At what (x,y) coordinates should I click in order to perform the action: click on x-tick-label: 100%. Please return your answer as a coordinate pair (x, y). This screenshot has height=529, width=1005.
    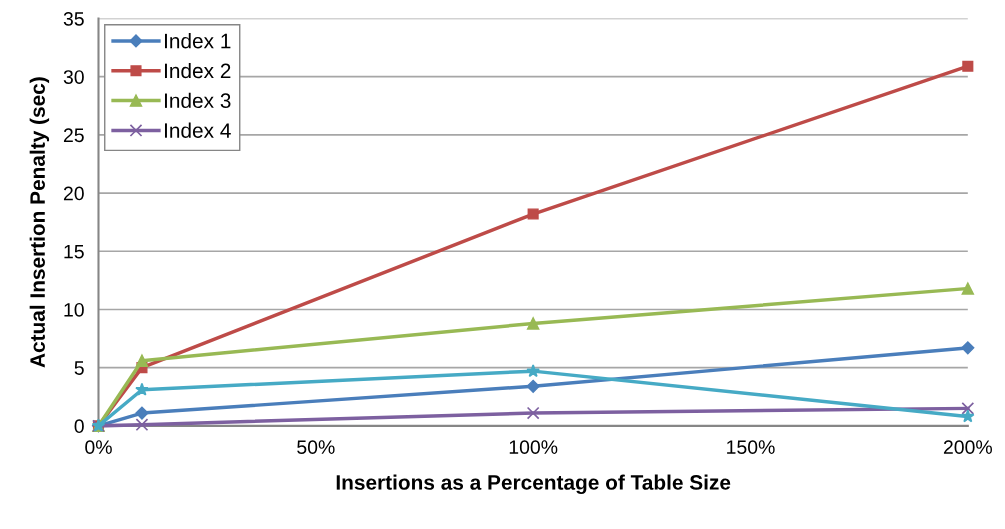
    Looking at the image, I should click on (533, 447).